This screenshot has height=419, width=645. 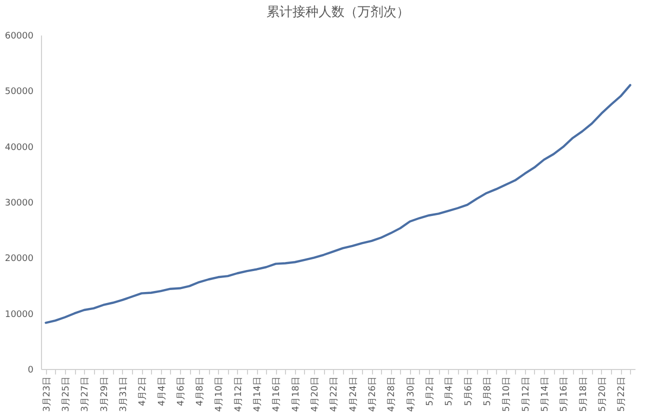 I want to click on x-tick-label: 4月28日, so click(x=392, y=394).